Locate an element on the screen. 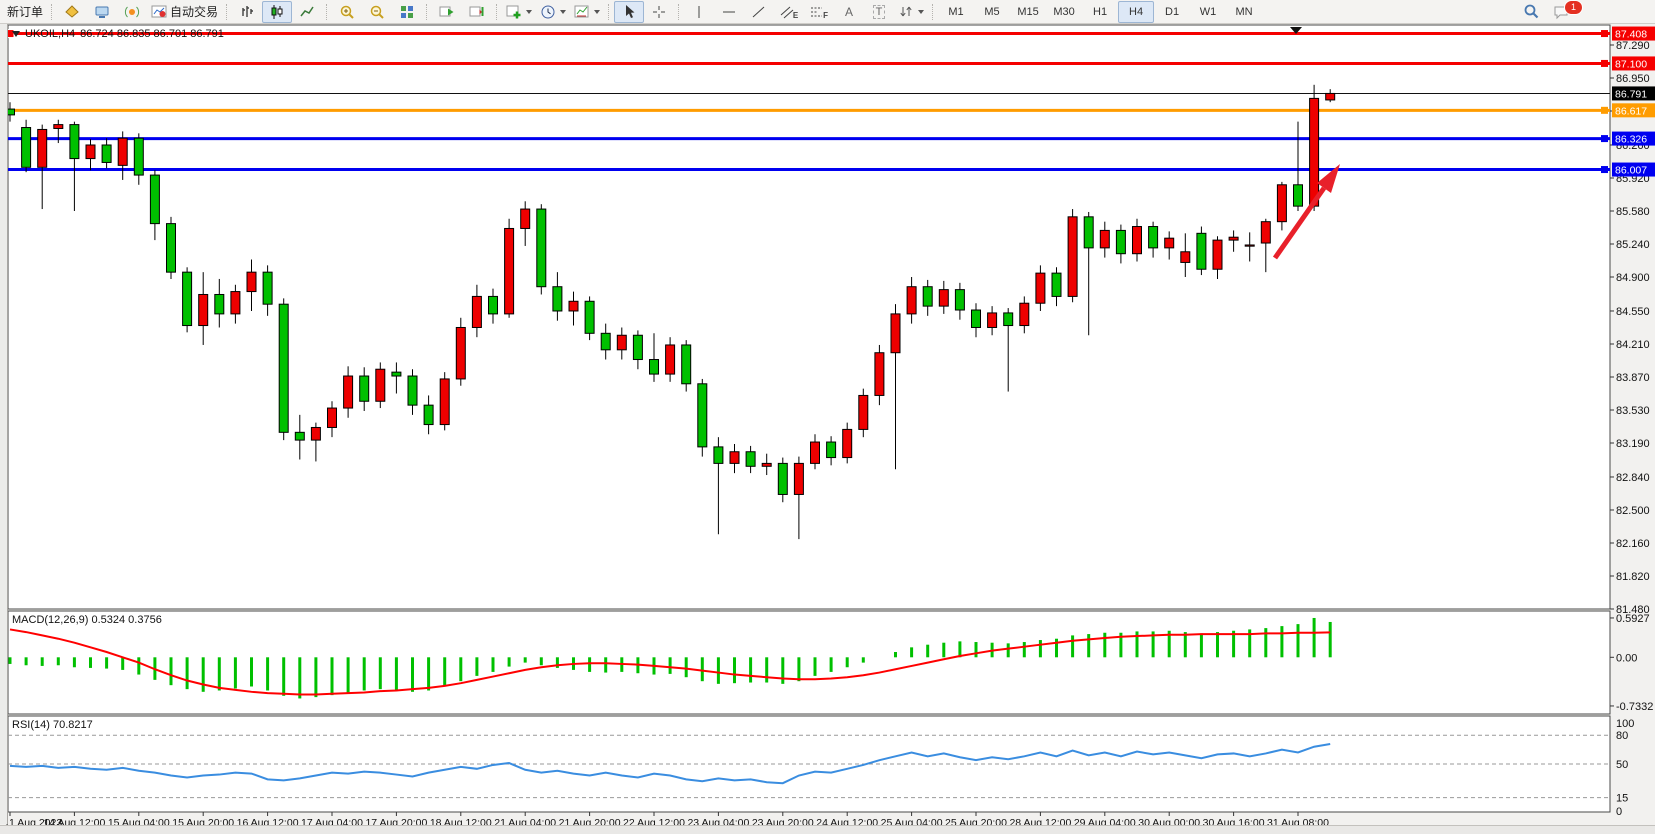 The width and height of the screenshot is (1655, 834). horizontal-line-button is located at coordinates (729, 12).